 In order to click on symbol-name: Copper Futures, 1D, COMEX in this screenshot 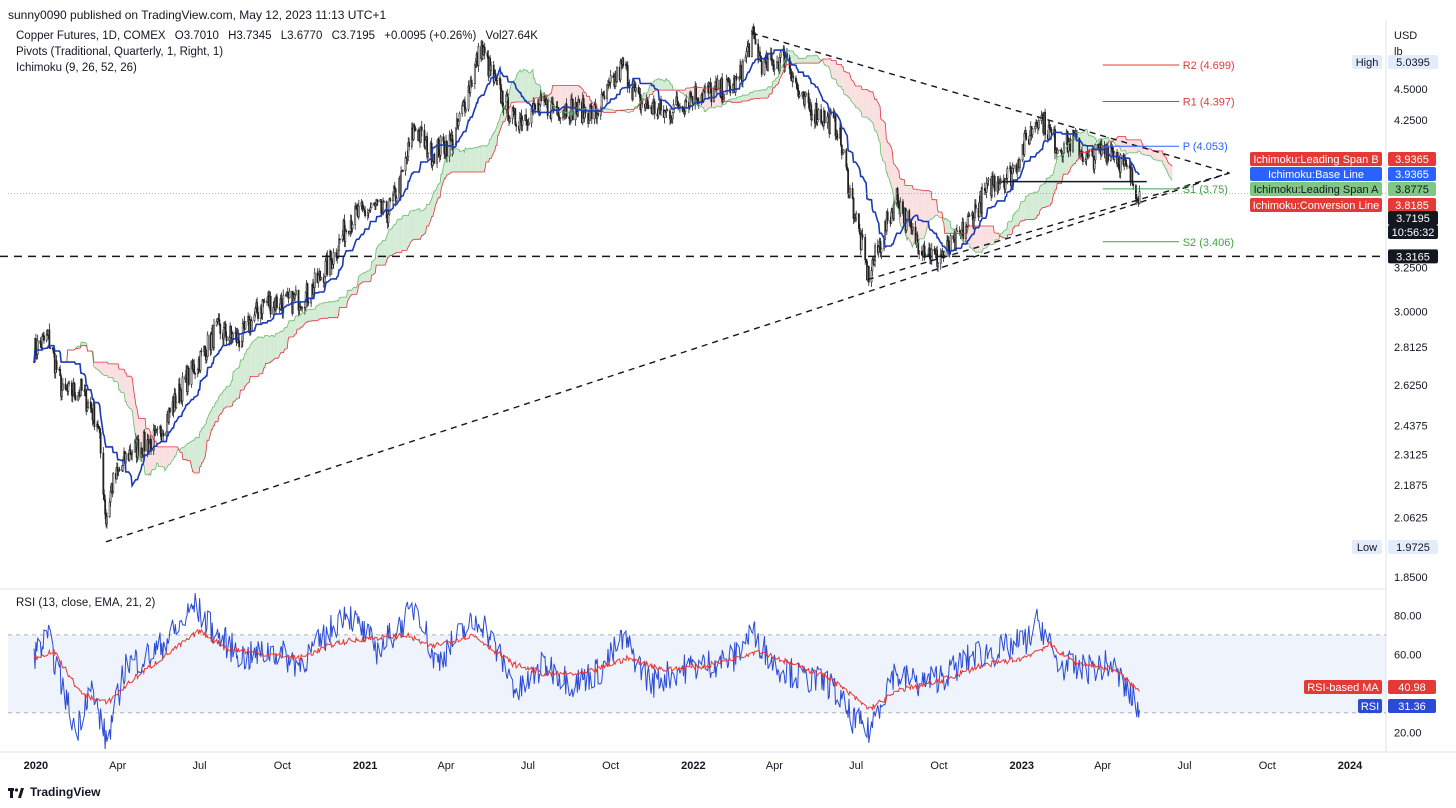, I will do `click(91, 36)`.